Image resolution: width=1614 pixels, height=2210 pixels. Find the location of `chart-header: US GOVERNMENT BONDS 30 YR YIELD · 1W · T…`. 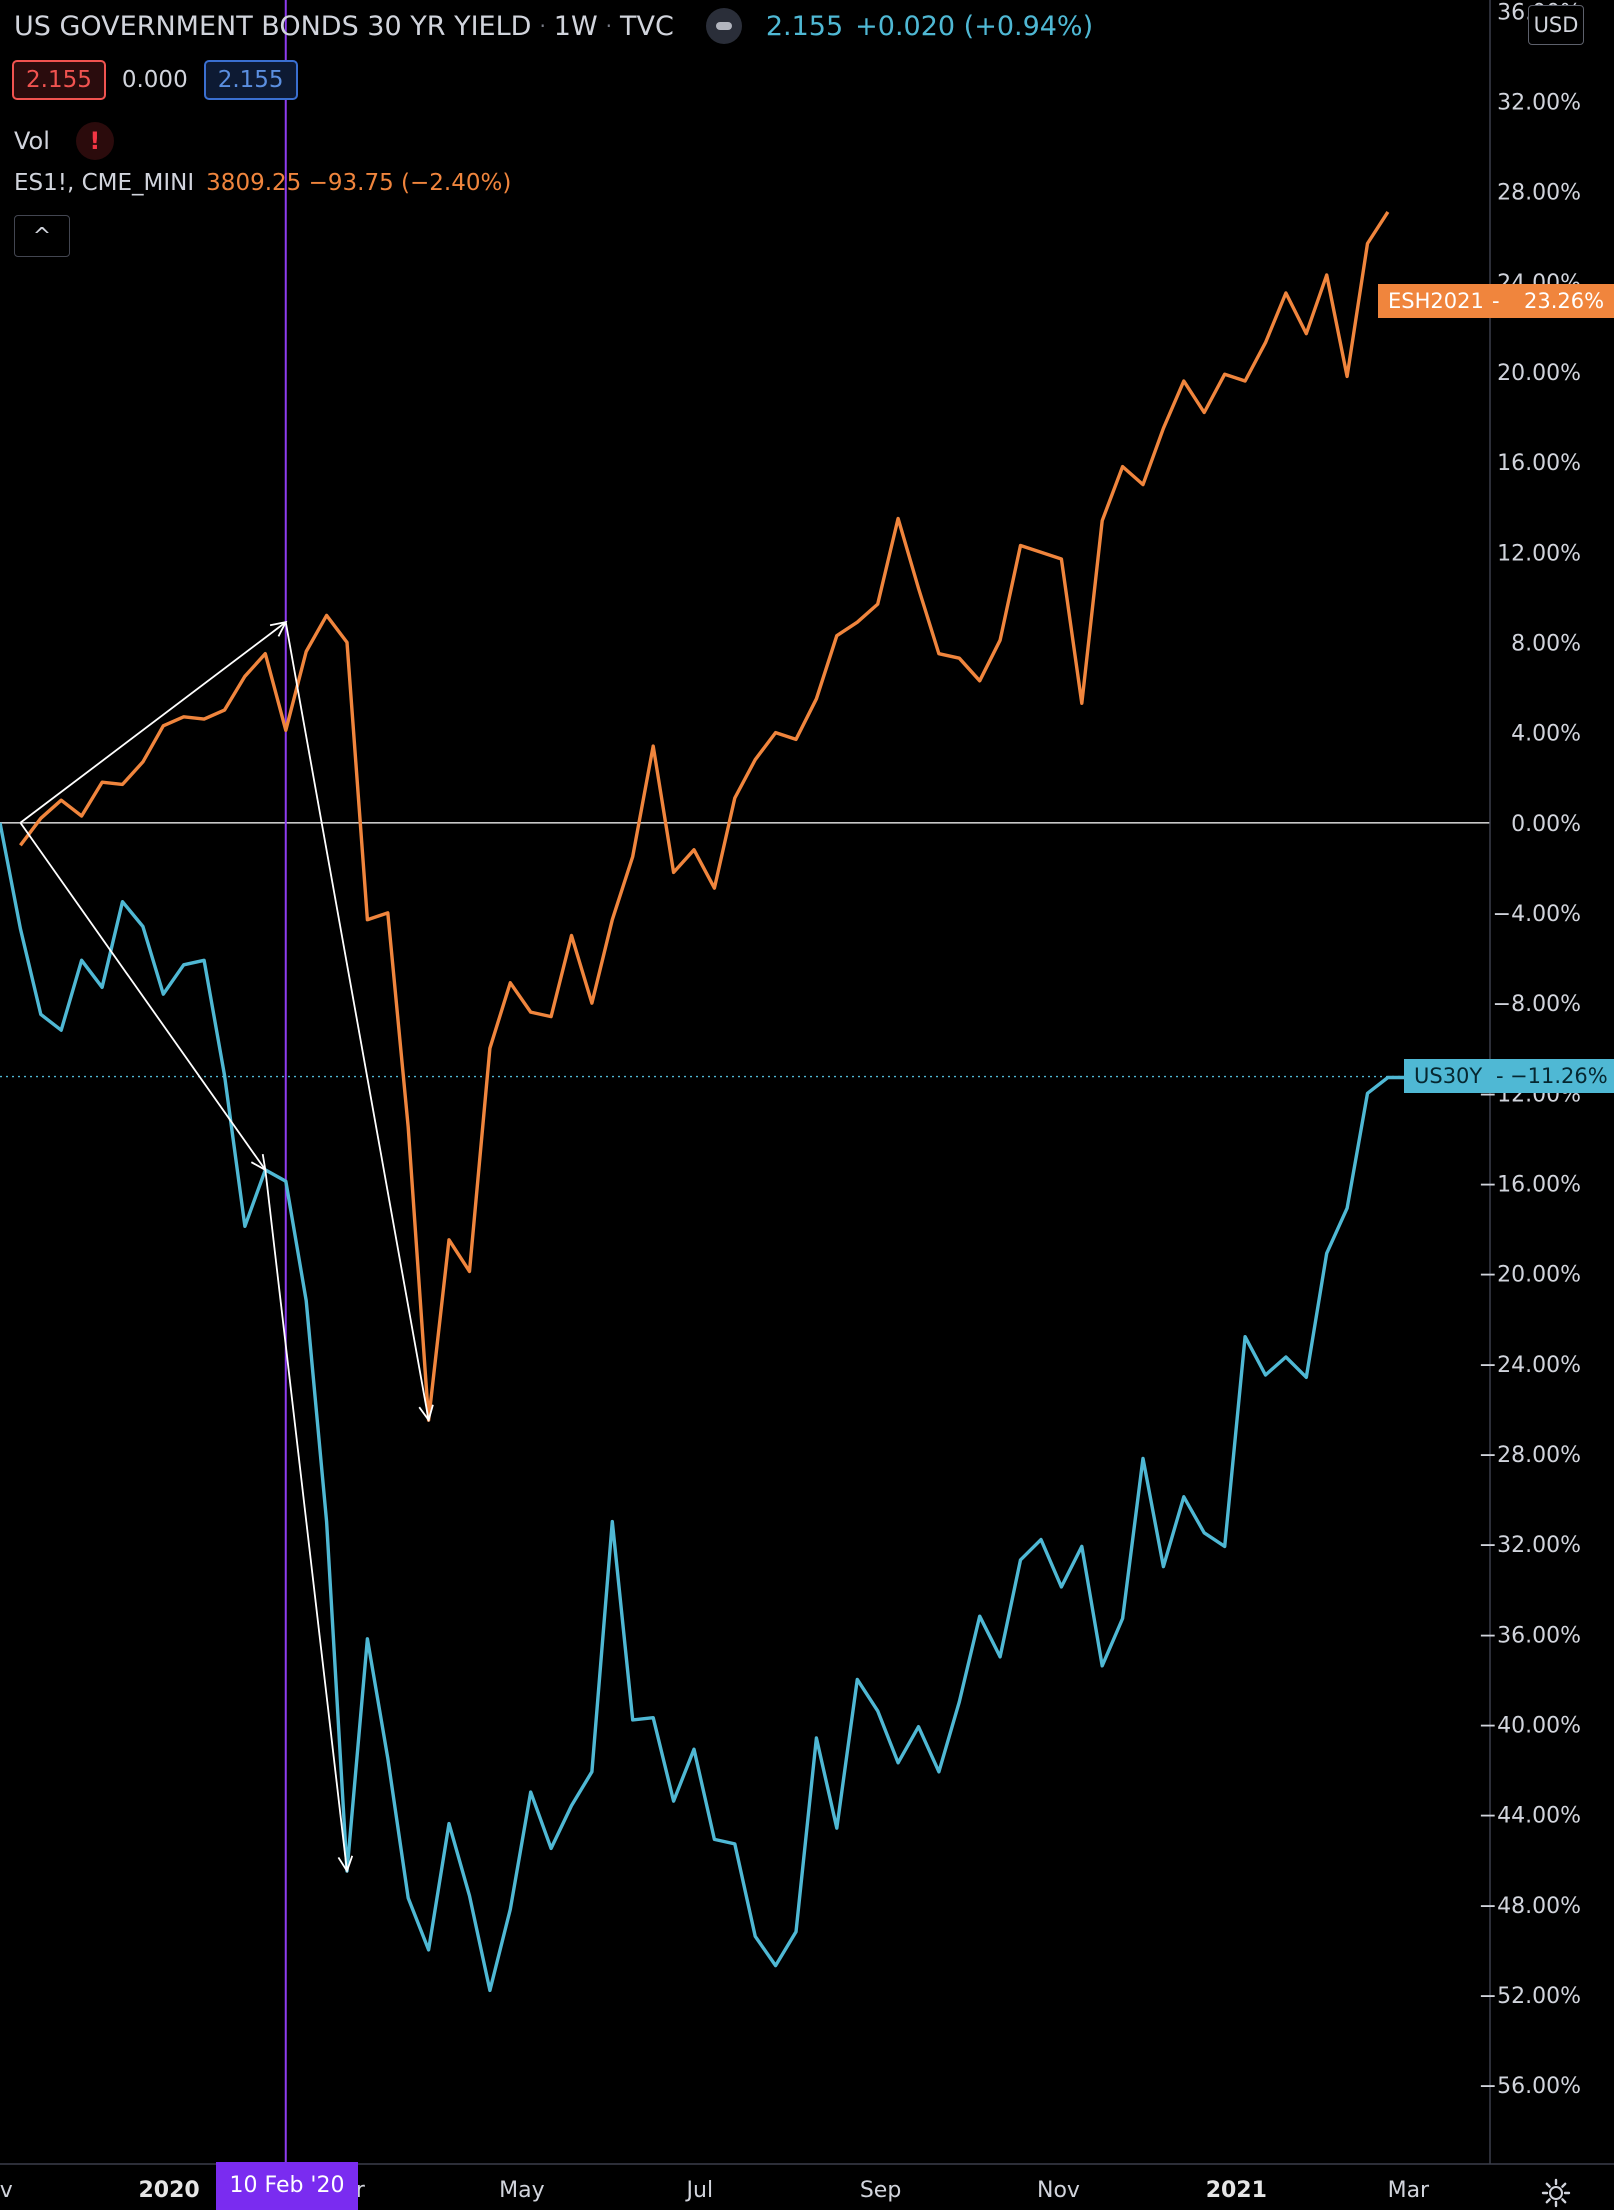

chart-header: US GOVERNMENT BONDS 30 YR YIELD · 1W · T… is located at coordinates (553, 26).